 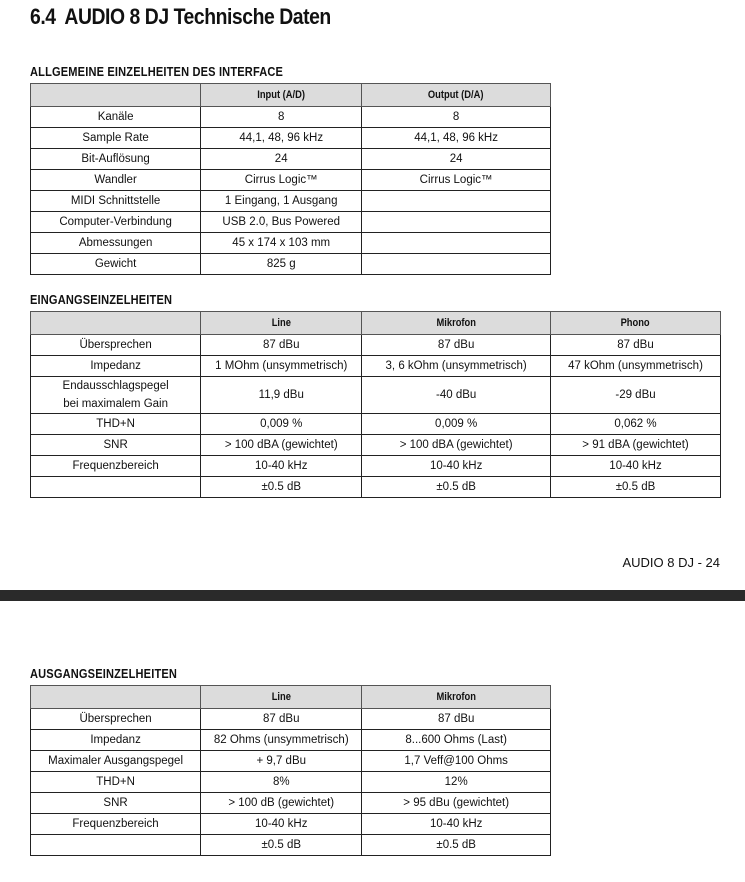 I want to click on column-header: Input (A/D), so click(x=281, y=95).